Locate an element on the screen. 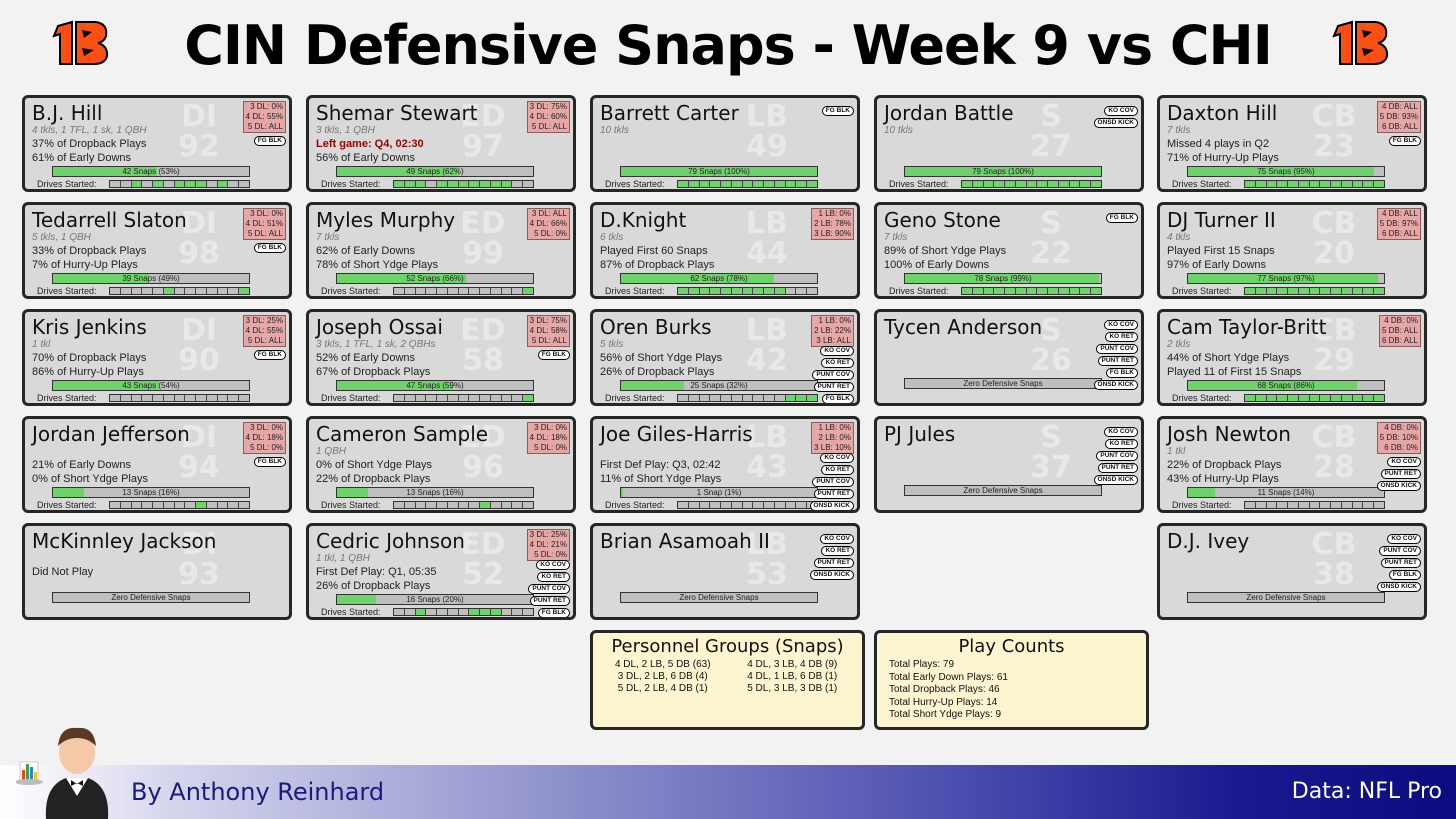 This screenshot has height=819, width=1456. special-teams-tag: PUNT RET is located at coordinates (1117, 361).